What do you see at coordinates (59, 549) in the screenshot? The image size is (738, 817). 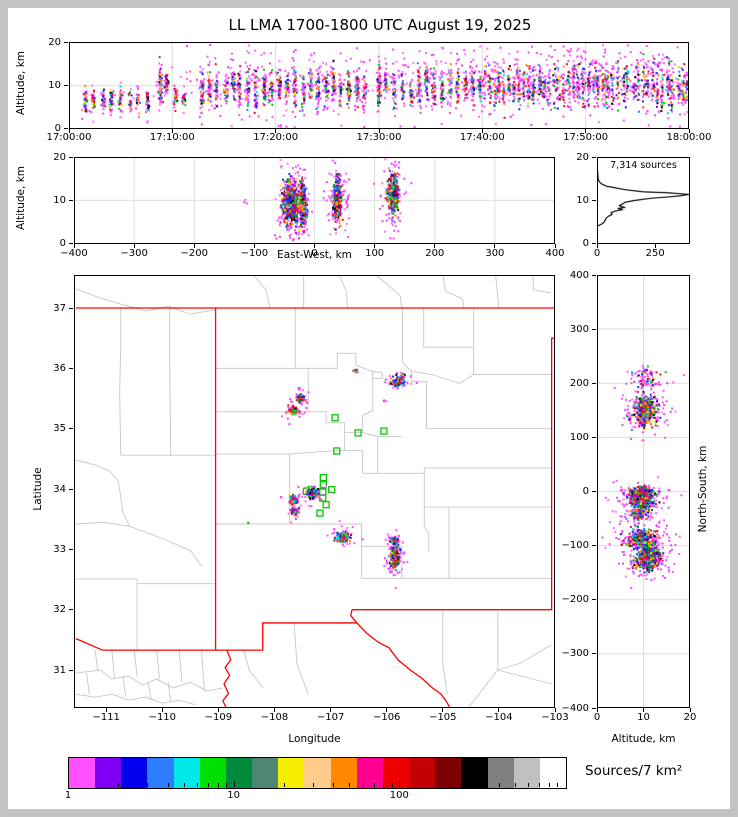 I see `tick-label: 33` at bounding box center [59, 549].